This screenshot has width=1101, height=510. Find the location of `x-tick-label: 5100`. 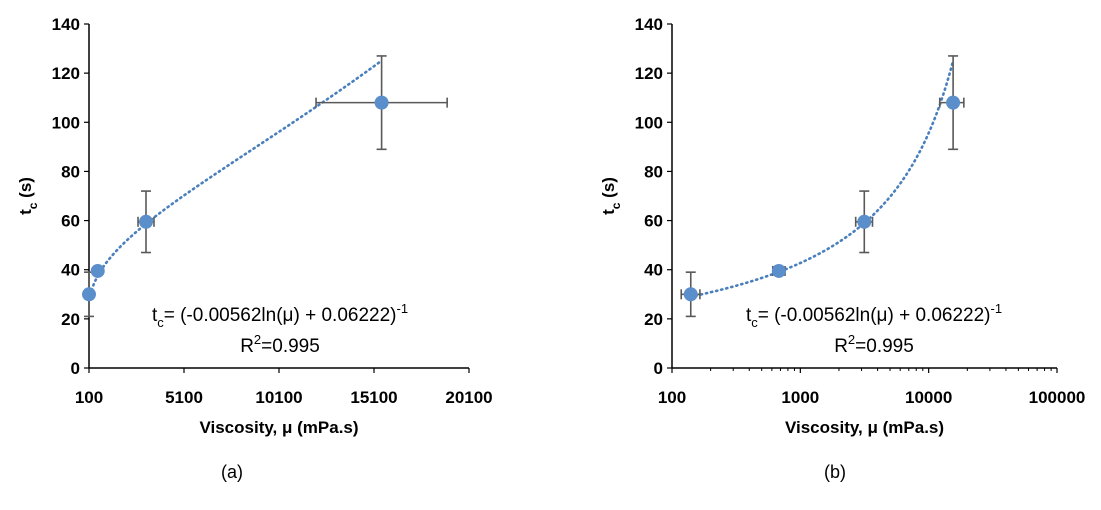

x-tick-label: 5100 is located at coordinates (184, 397).